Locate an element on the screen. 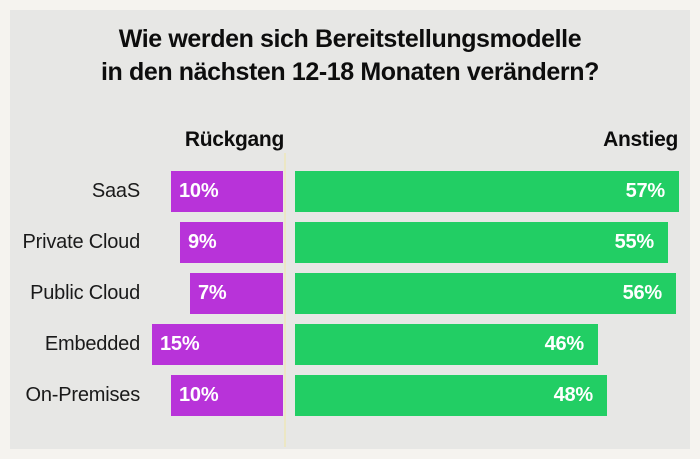 This screenshot has height=459, width=700. increase-bar: 57% is located at coordinates (487, 191).